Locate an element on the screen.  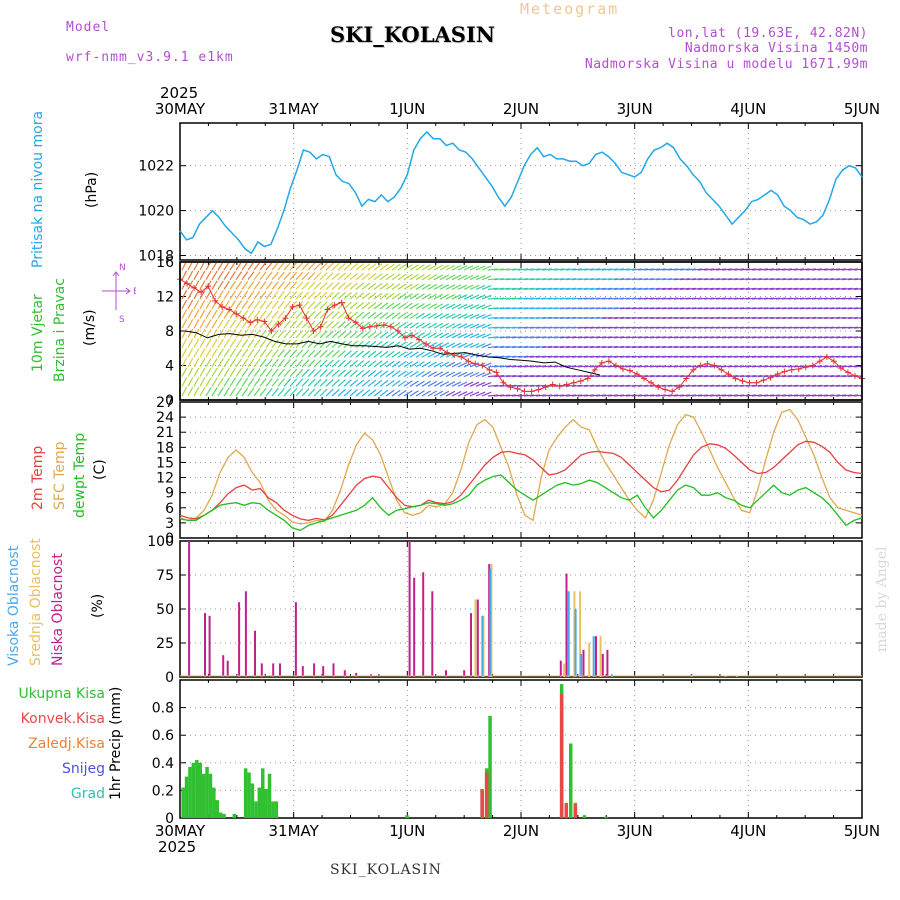
date-tick-label: 3JUN is located at coordinates (634, 109).